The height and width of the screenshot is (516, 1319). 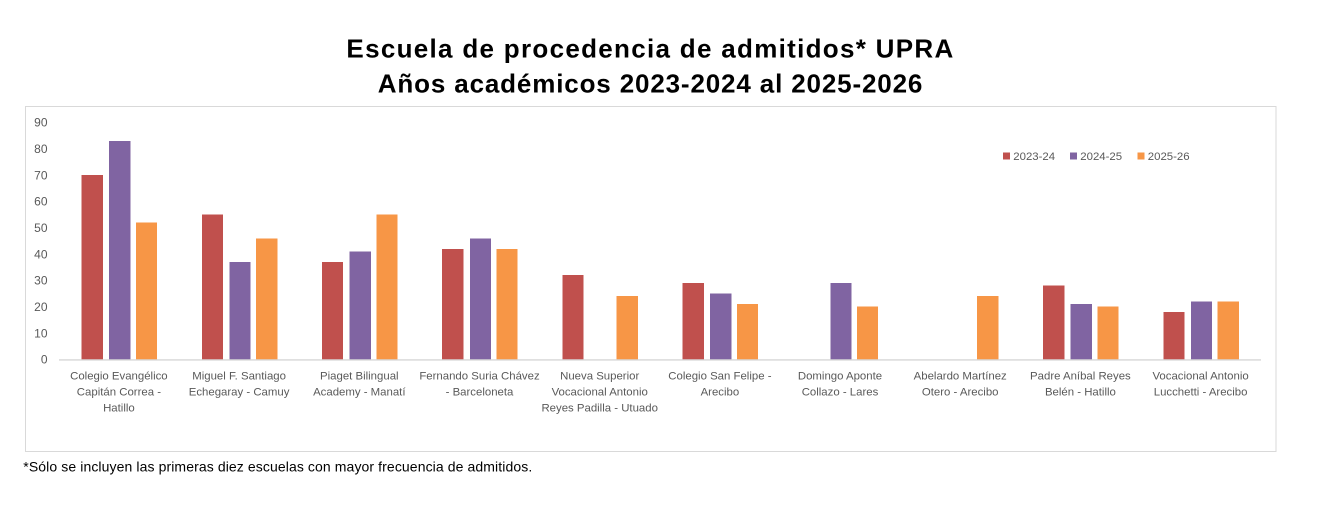 I want to click on svg-text: 60, so click(x=41, y=202).